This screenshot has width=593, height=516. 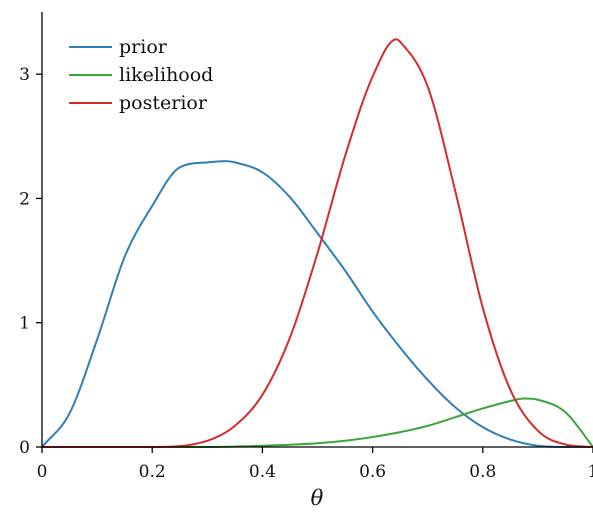 What do you see at coordinates (590, 472) in the screenshot?
I see `x-tick-label: 1` at bounding box center [590, 472].